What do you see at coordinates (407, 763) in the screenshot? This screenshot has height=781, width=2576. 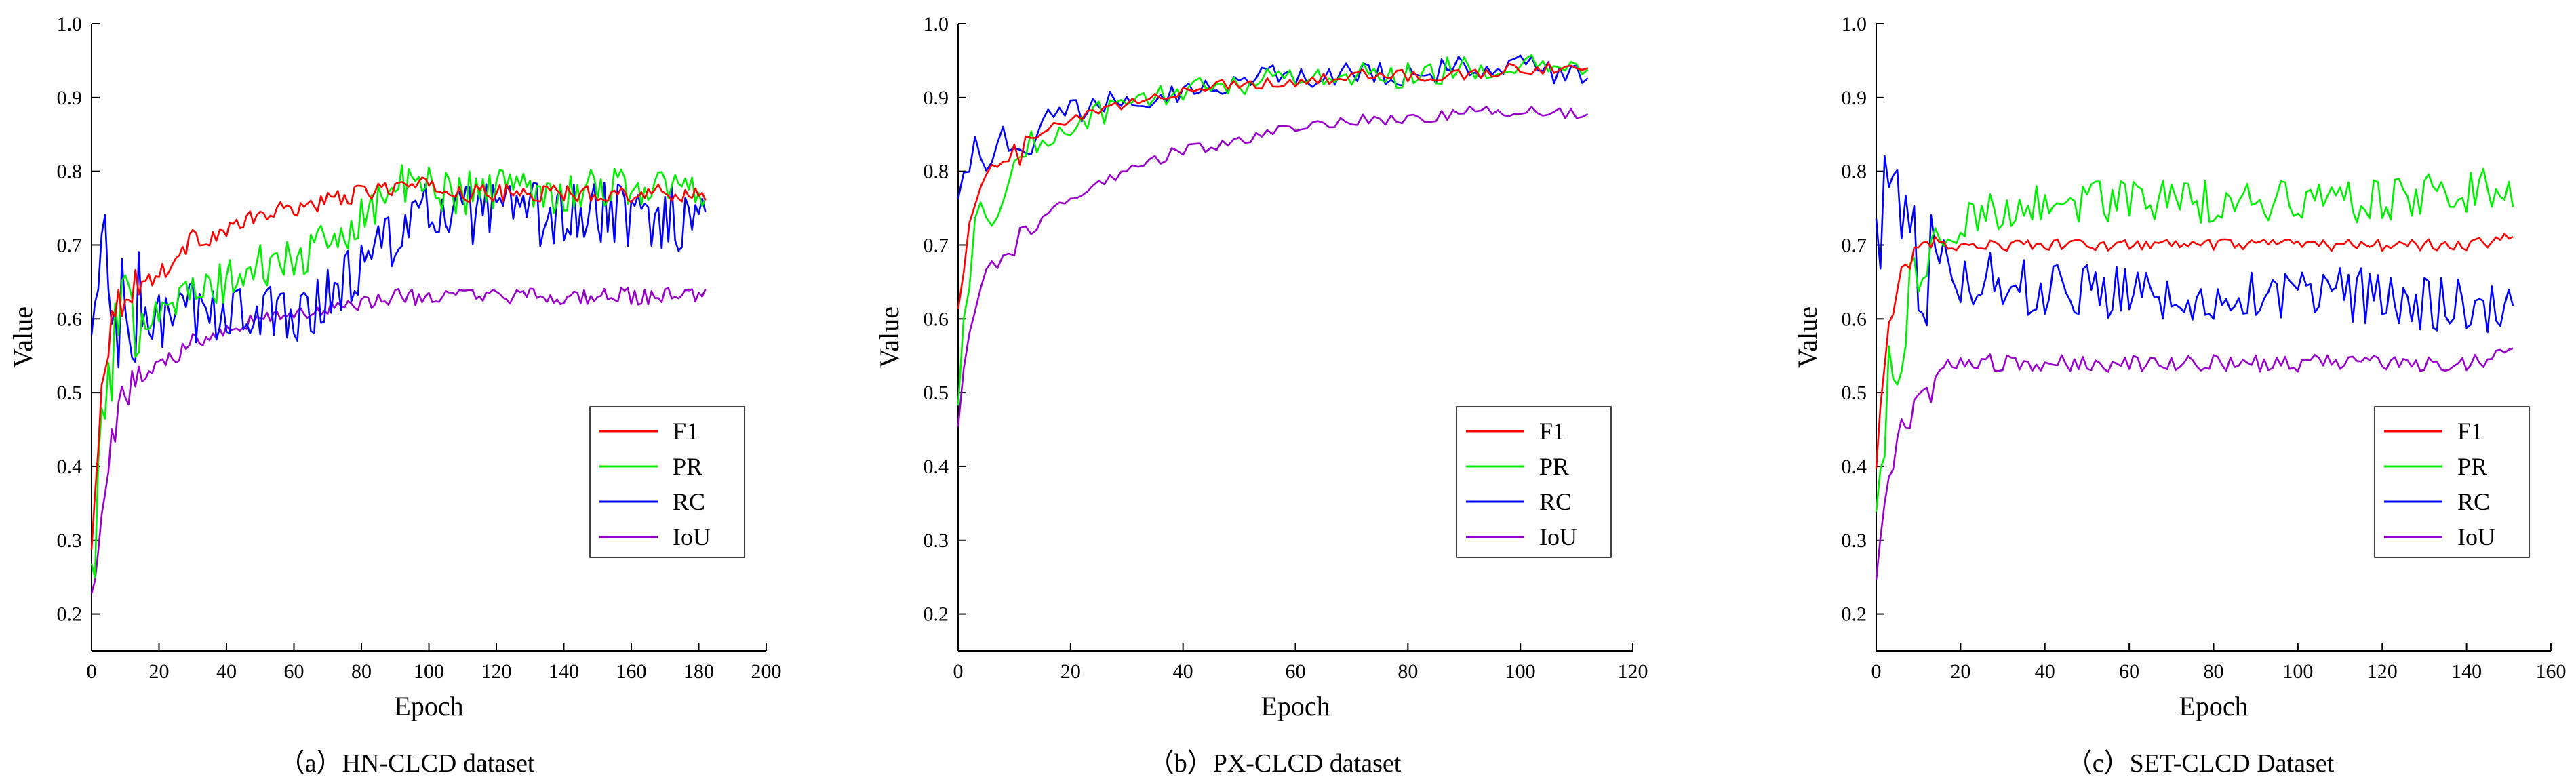 I see `chart-caption: （a）HN-CLCD dataset` at bounding box center [407, 763].